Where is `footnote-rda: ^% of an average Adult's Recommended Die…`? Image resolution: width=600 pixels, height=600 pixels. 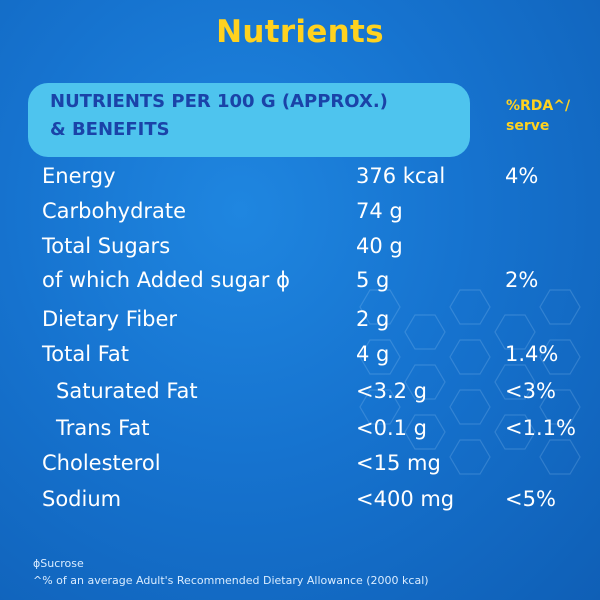
footnote-rda: ^% of an average Adult's Recommended Die… is located at coordinates (231, 580).